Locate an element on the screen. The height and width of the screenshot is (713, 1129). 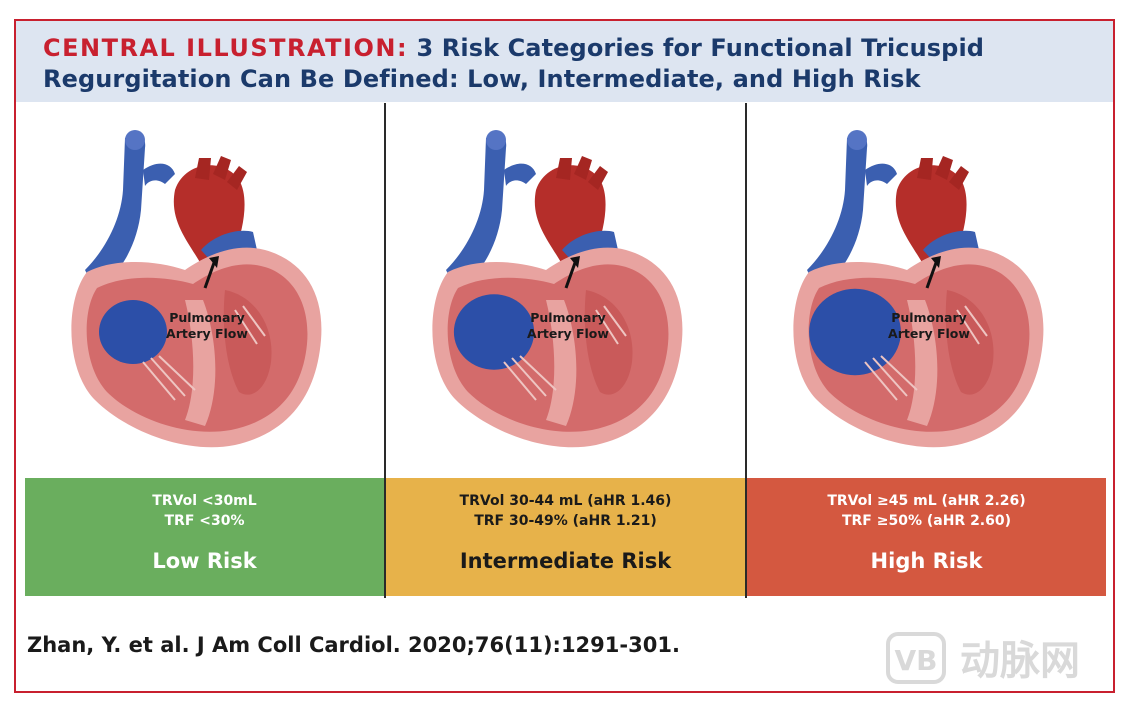
metric-trvol: TRVol ≥45 mL (aHR 2.26) is located at coordinates (926, 501).